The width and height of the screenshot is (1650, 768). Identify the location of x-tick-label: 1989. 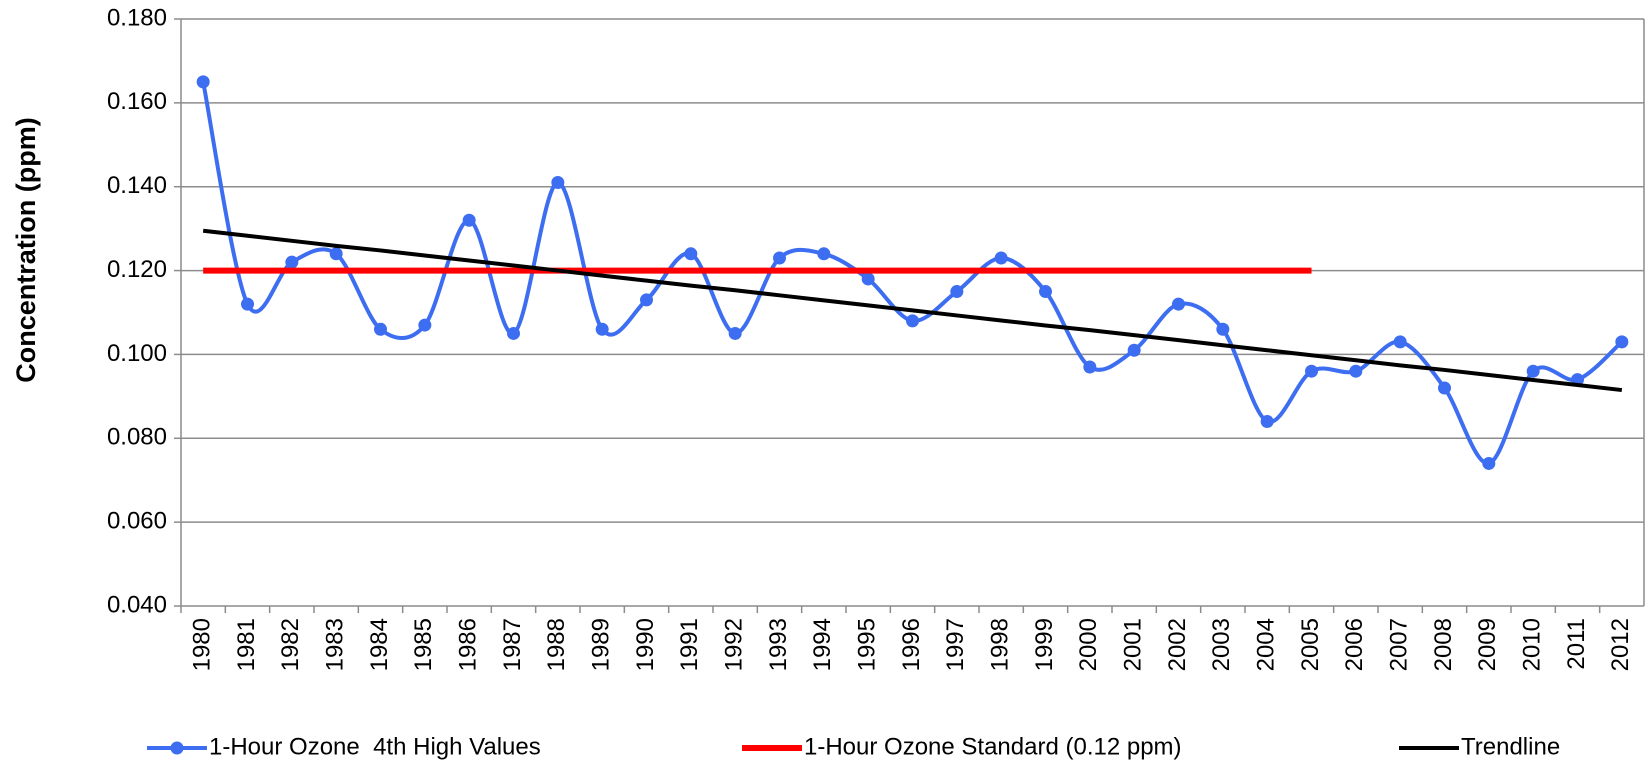
(601, 644).